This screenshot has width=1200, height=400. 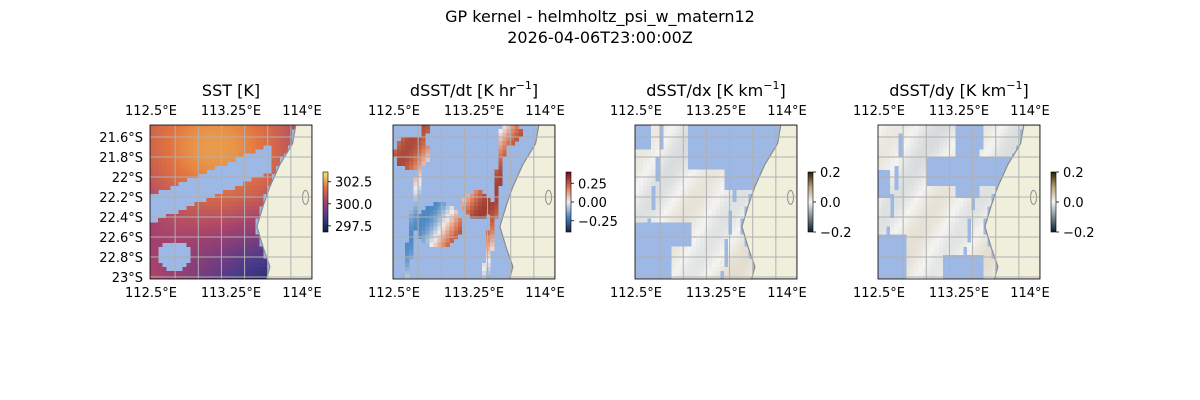 I want to click on x-tick-label-top: 113.25°E, so click(x=959, y=111).